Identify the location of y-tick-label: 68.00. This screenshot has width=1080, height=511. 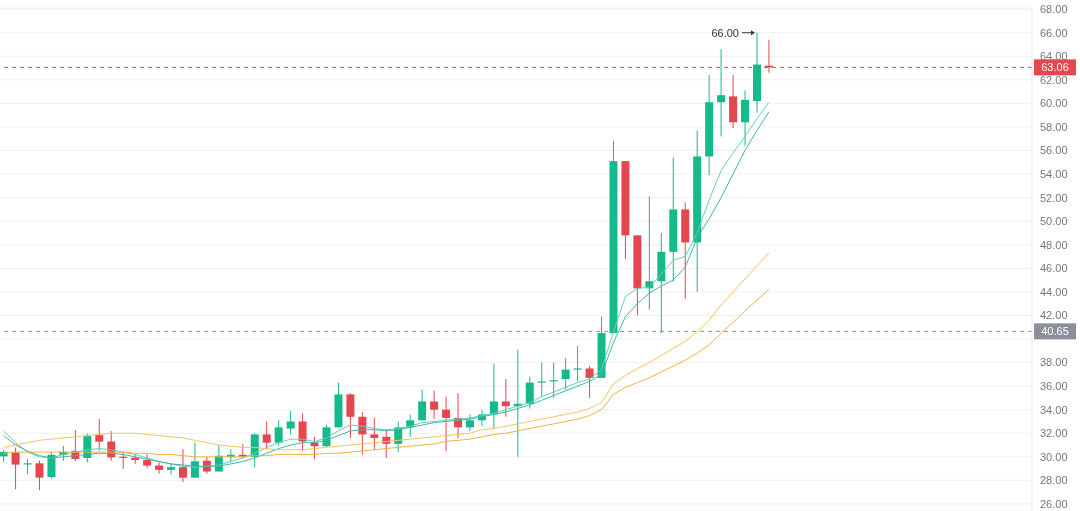
(1054, 9).